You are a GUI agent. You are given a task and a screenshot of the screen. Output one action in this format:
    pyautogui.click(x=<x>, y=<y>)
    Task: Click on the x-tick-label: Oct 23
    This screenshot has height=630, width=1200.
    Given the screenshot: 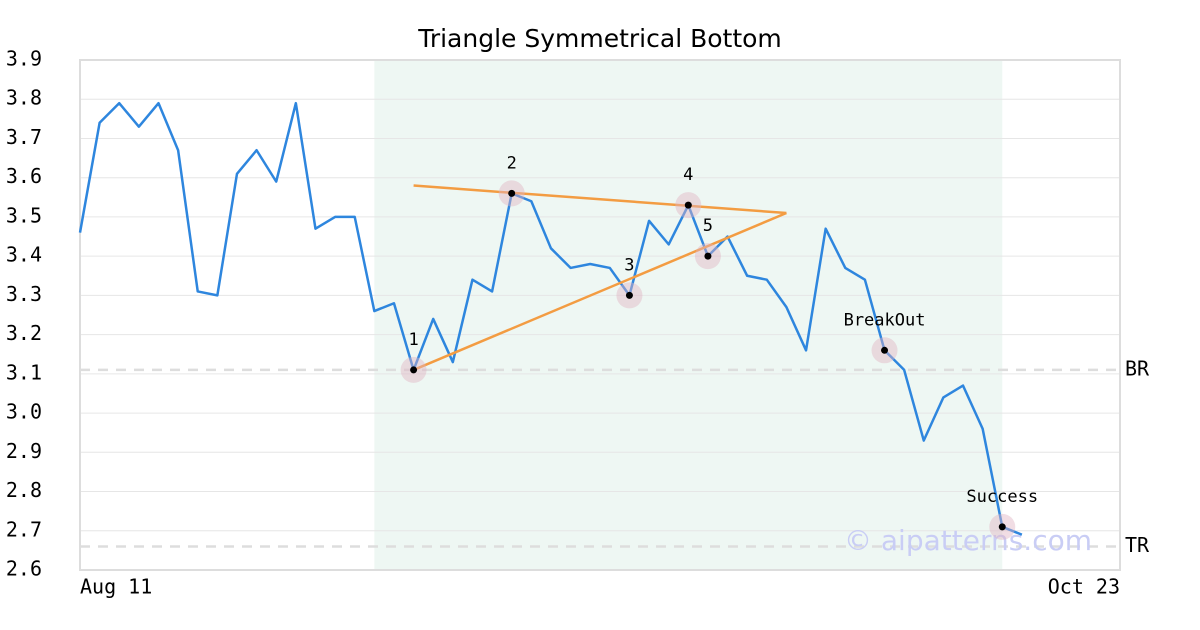 What is the action you would take?
    pyautogui.click(x=1084, y=587)
    